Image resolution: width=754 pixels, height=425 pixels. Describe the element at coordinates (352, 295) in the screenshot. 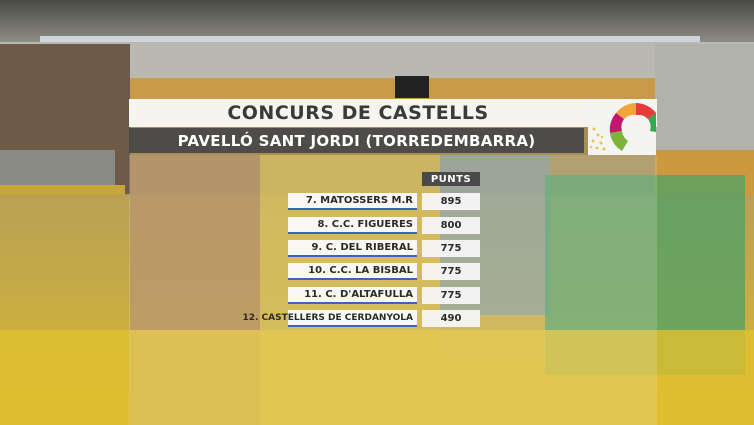

I see `team-name: 11. C. D'ALTAFULLA` at that location.